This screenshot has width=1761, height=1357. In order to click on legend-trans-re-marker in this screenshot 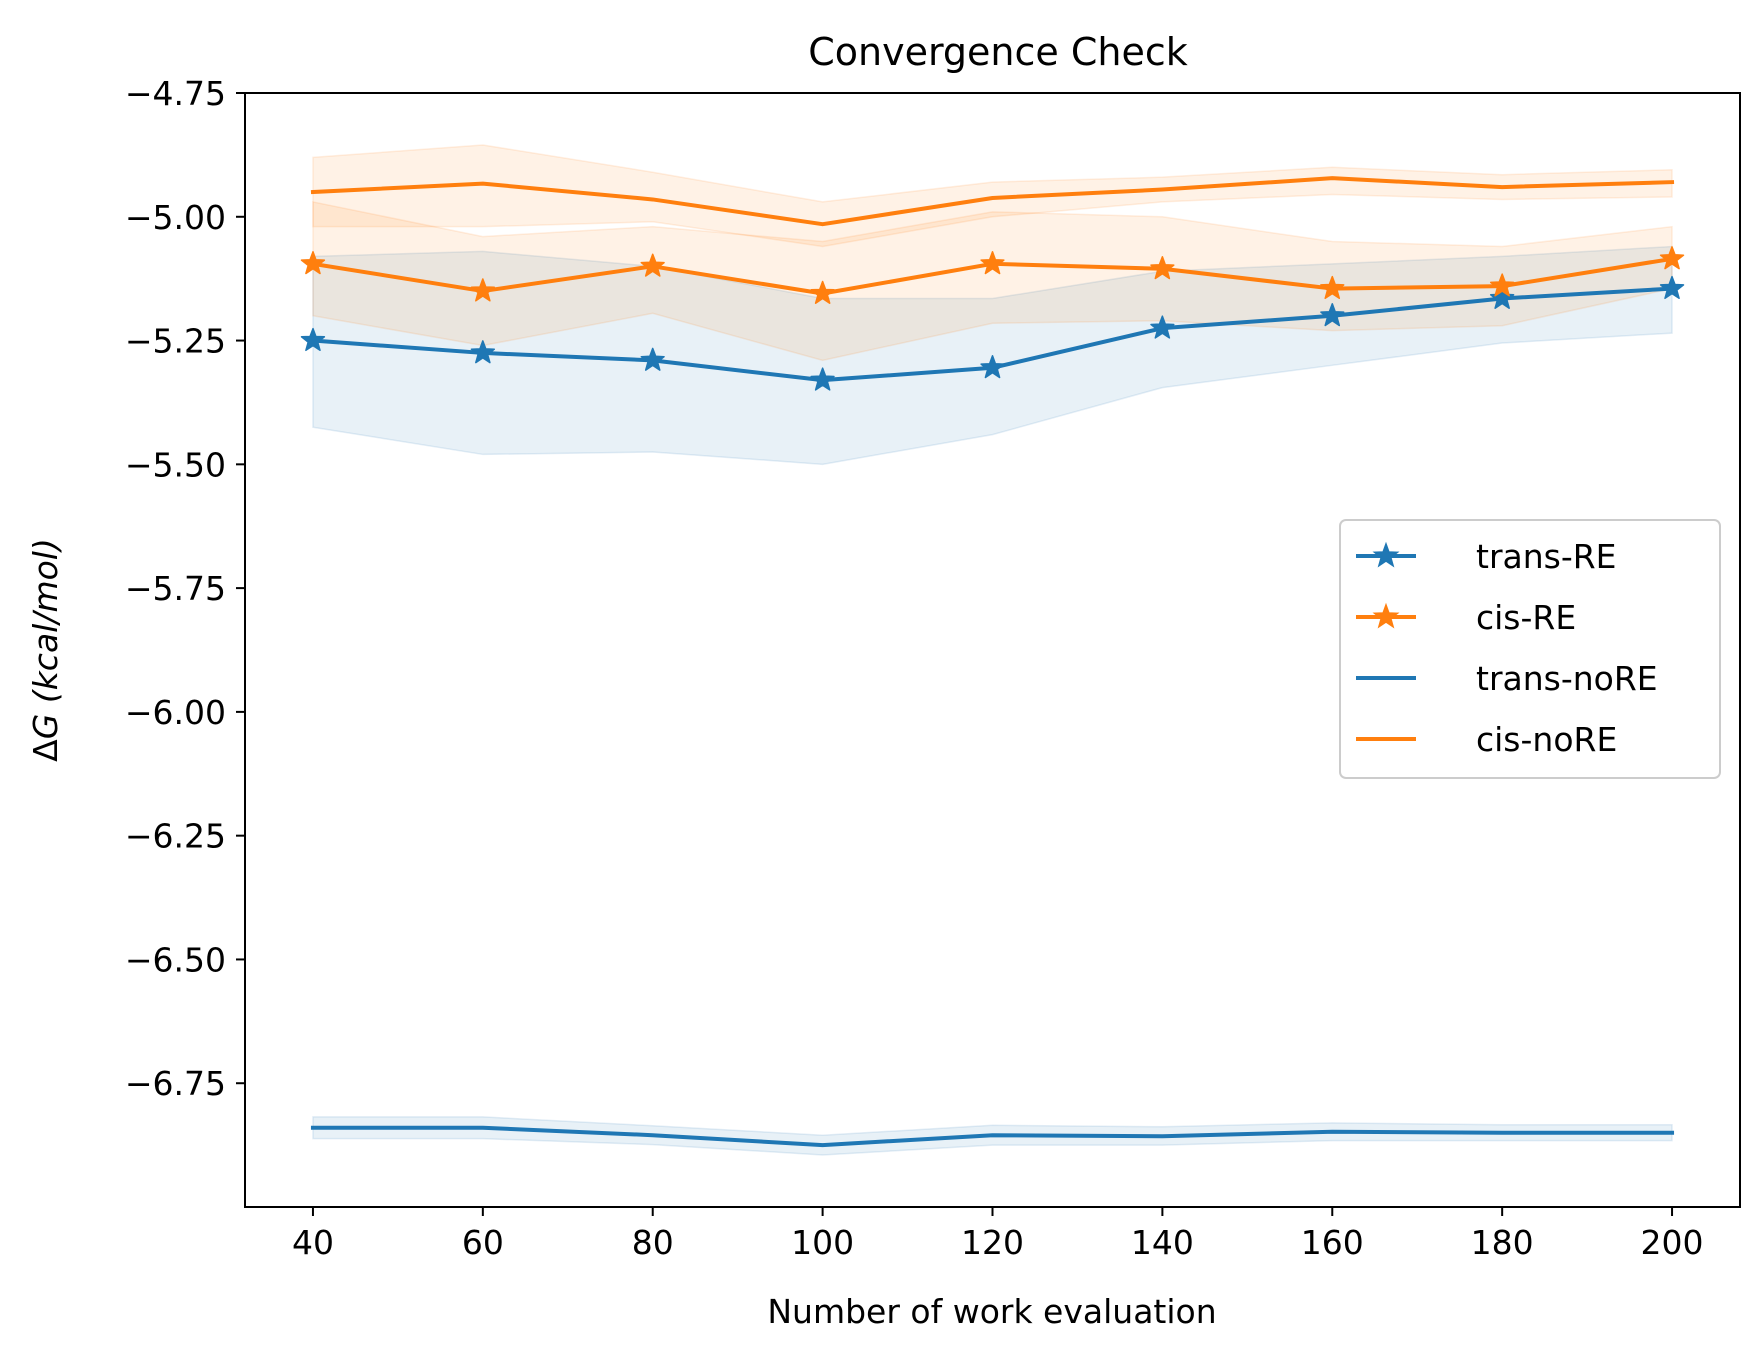, I will do `click(1386, 554)`.